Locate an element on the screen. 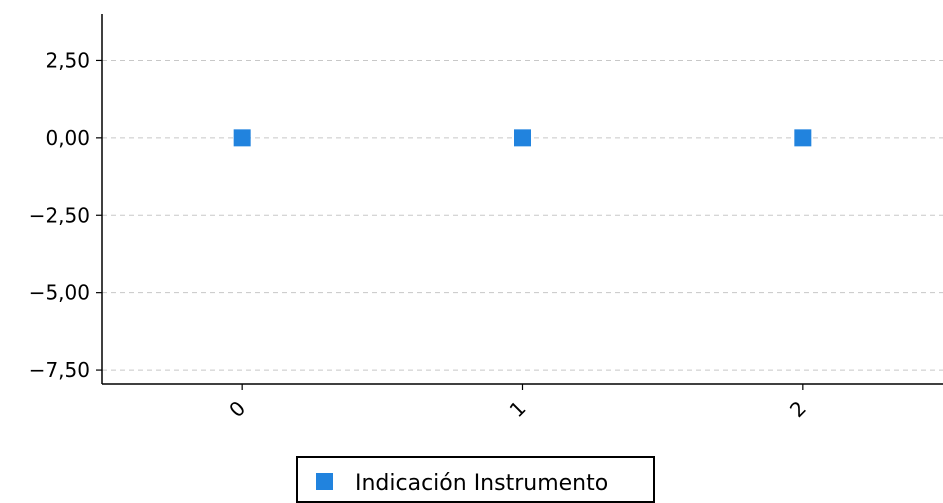 This screenshot has height=503, width=943. legend: Indicación Instrumento is located at coordinates (475, 479).